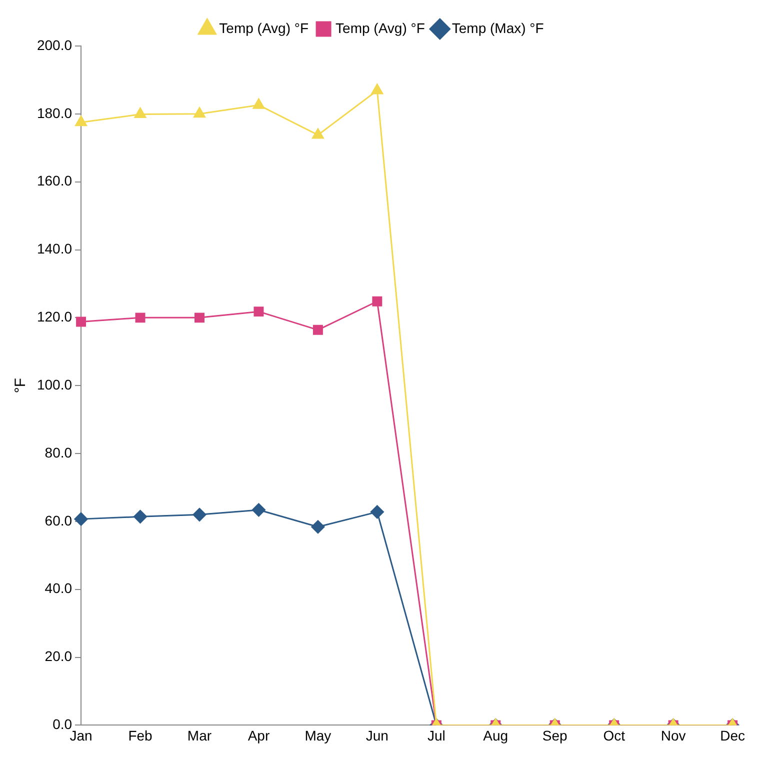  What do you see at coordinates (21, 386) in the screenshot?
I see `y-axis-title: °F` at bounding box center [21, 386].